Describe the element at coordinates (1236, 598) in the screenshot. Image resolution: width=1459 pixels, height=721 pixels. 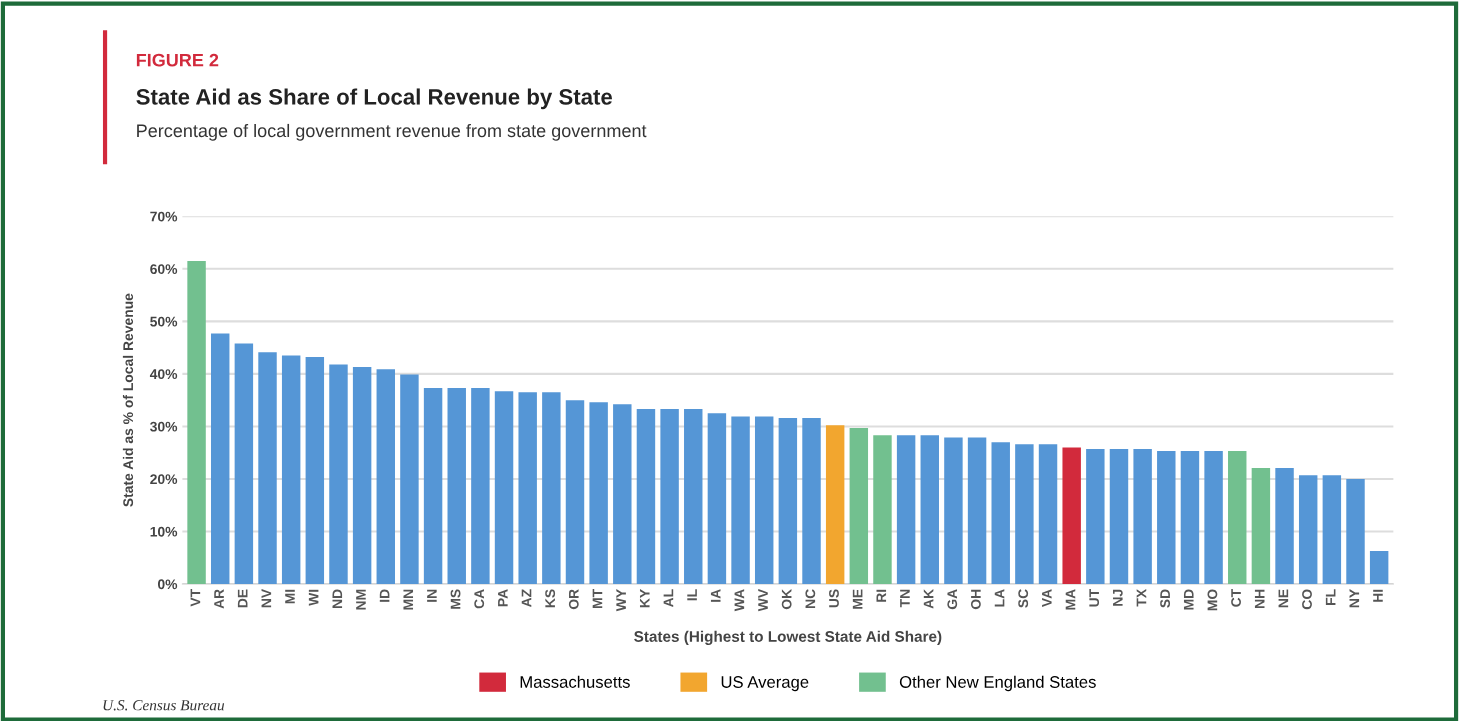
I see `x-tick-label: CT` at that location.